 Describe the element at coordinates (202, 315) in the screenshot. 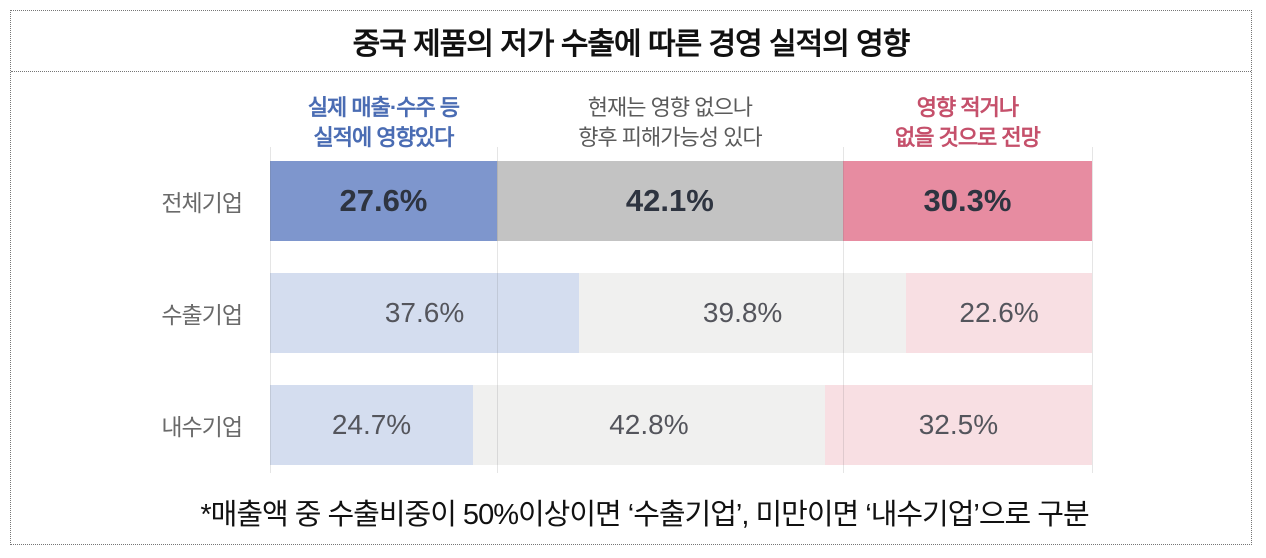

I see `row-label: 수출기업` at that location.